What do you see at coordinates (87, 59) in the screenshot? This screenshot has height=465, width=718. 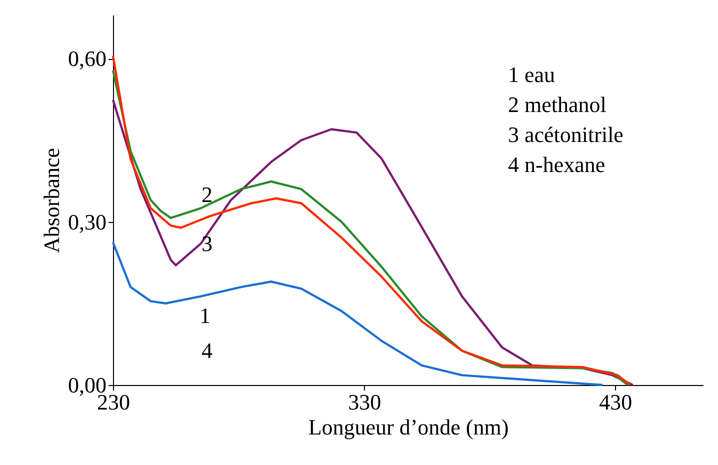 I see `y-tick-label: 0,60` at bounding box center [87, 59].